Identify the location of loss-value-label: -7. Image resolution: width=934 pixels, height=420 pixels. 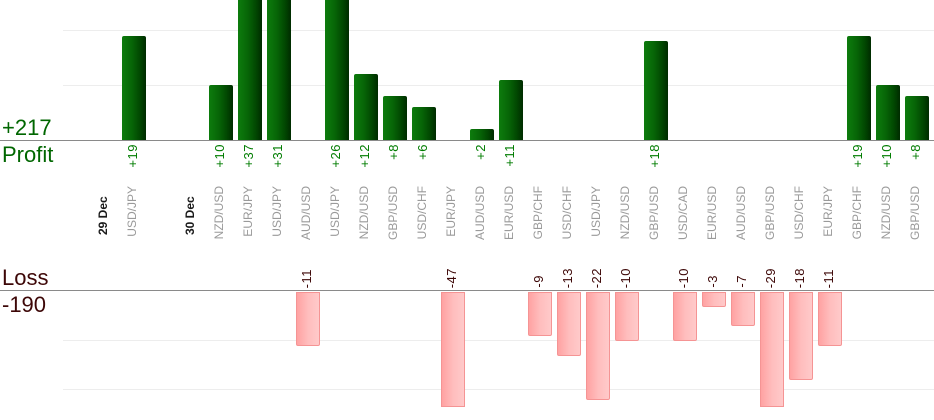
(741, 281).